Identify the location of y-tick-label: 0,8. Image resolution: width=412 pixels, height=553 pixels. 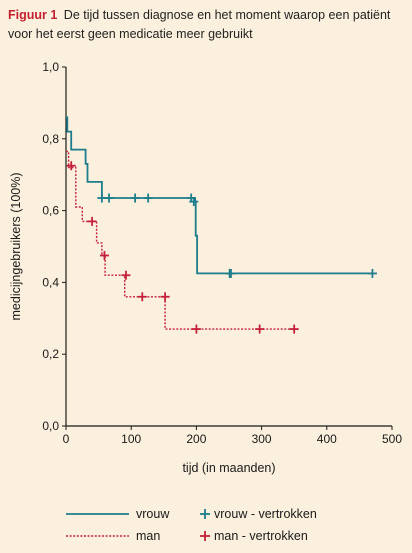
(50, 139).